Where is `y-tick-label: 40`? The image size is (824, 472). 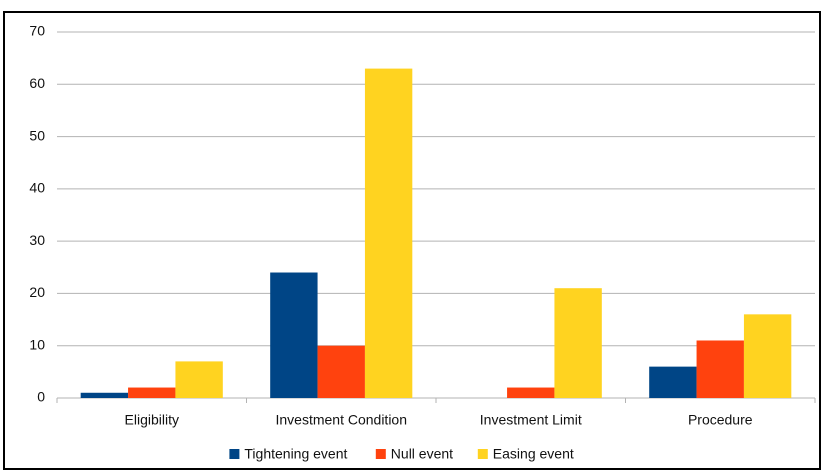 y-tick-label: 40 is located at coordinates (37, 188).